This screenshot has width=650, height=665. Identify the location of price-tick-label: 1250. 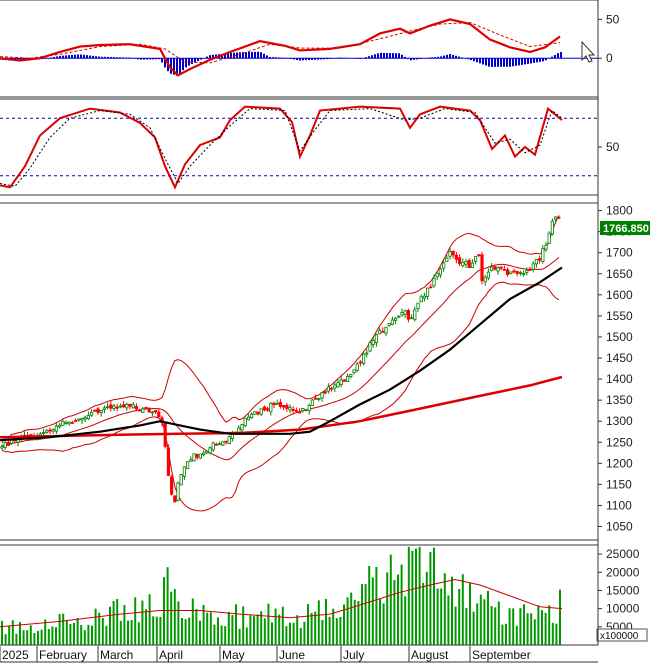
(619, 442).